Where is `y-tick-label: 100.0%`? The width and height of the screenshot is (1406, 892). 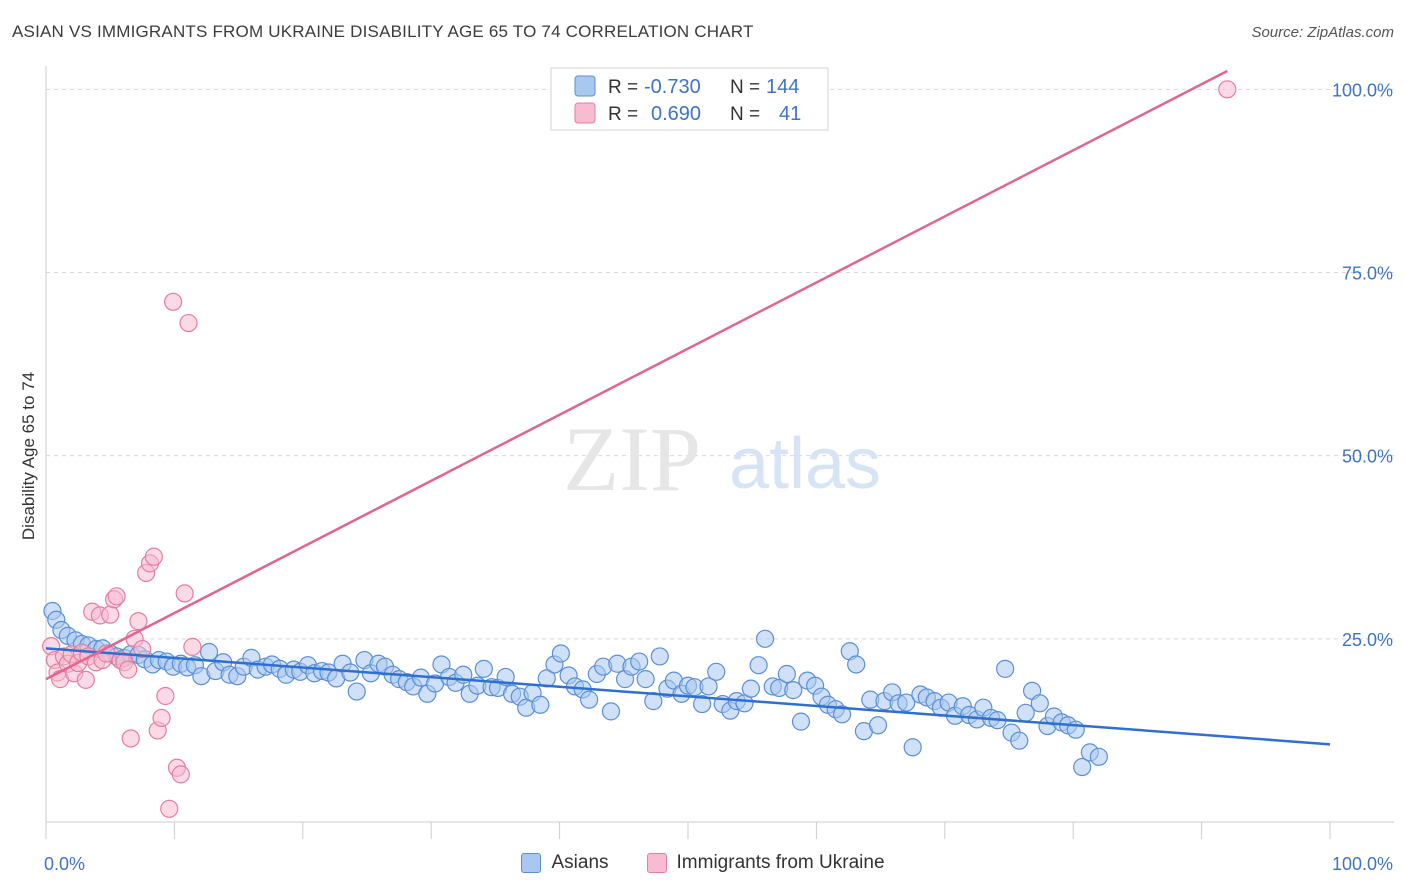
y-tick-label: 100.0% is located at coordinates (1362, 90).